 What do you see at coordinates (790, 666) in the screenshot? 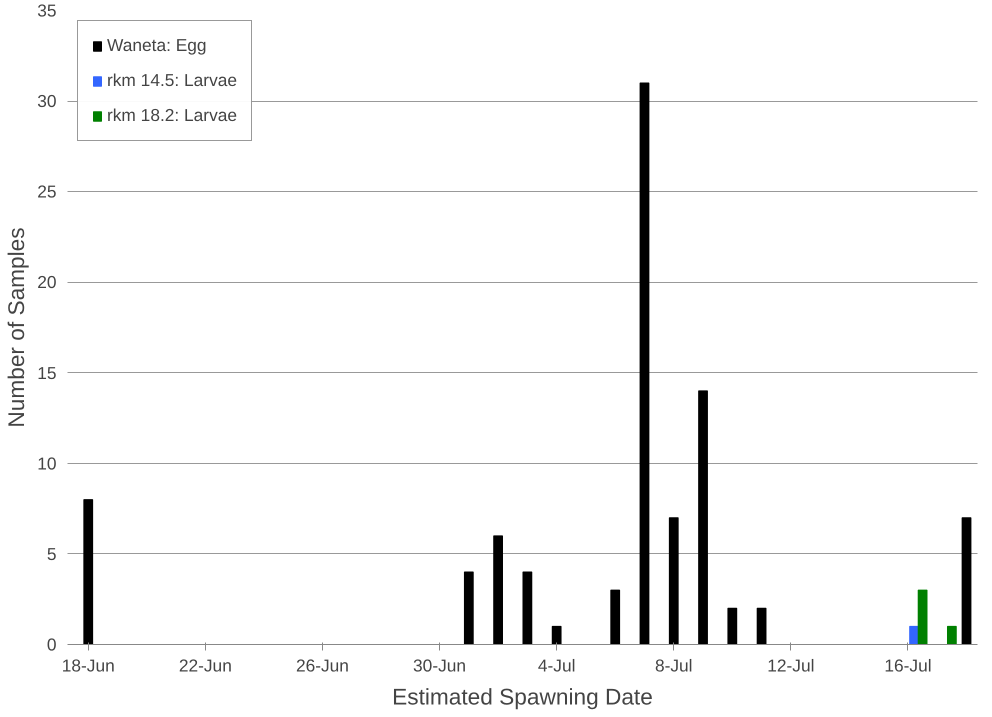
I see `x-tick-label: 12-Jul` at bounding box center [790, 666].